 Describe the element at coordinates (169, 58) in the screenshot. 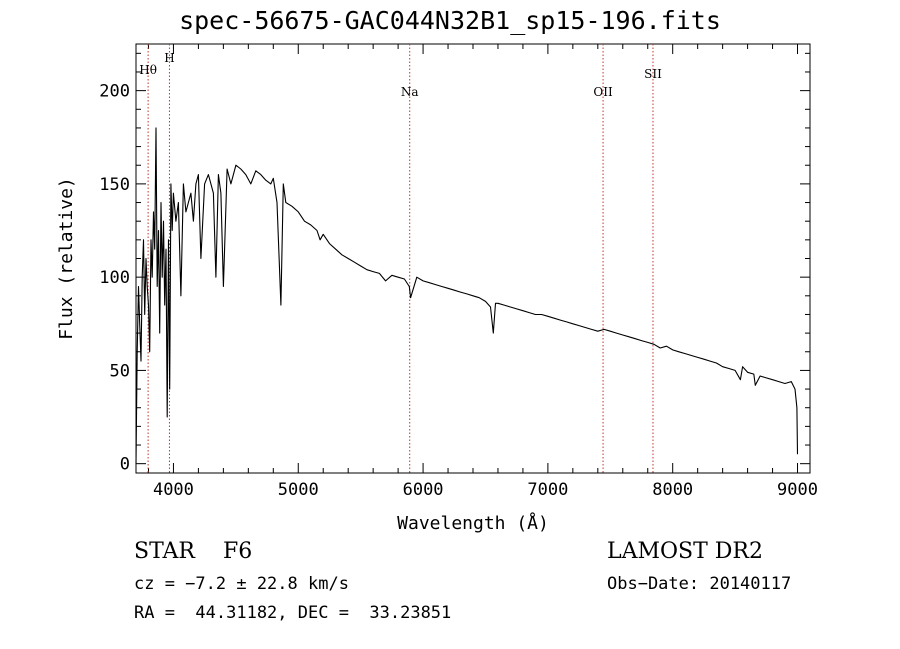

I see `spectral-line-label: H` at that location.